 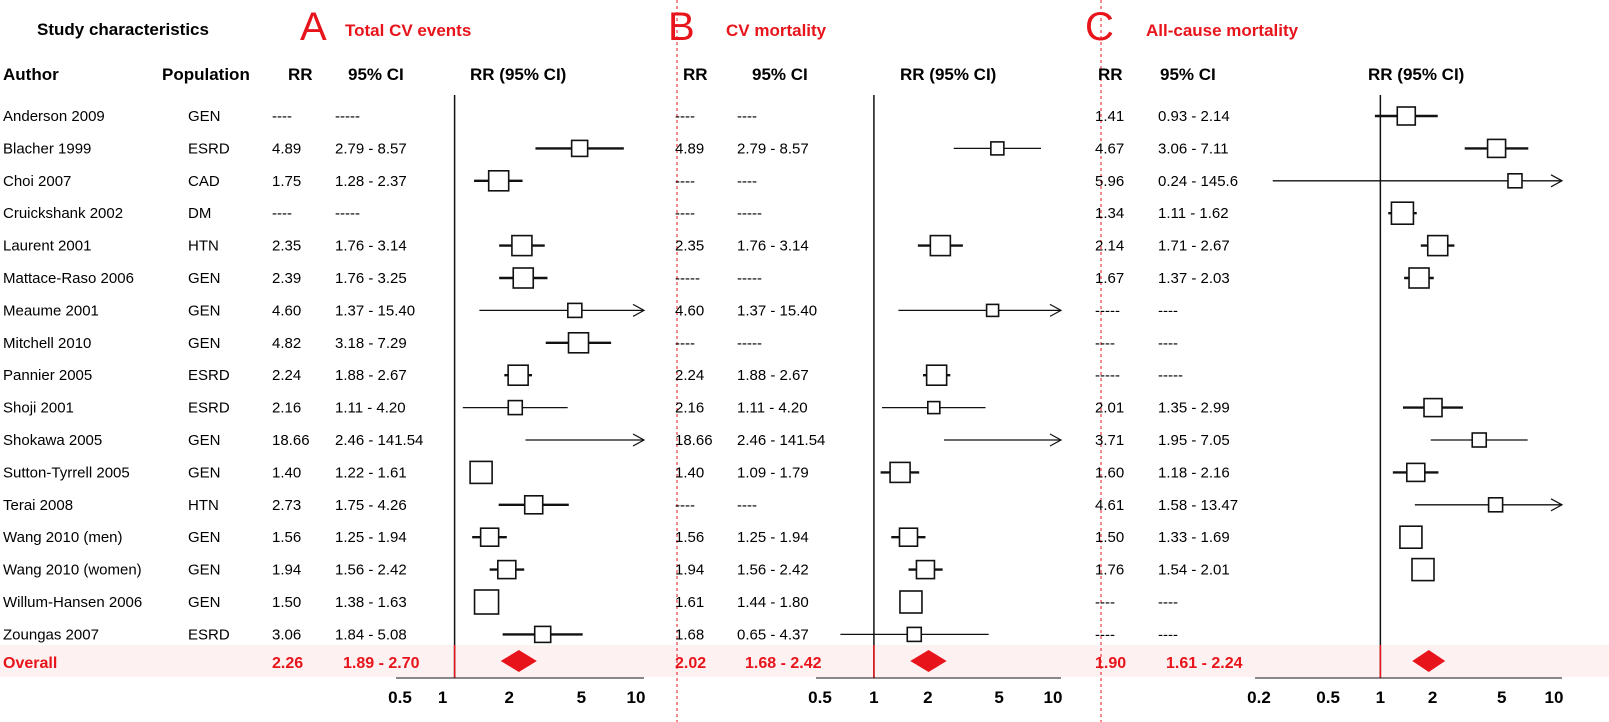 What do you see at coordinates (518, 74) in the screenshot?
I see `rr-ci-column-header: RR (95% CI)` at bounding box center [518, 74].